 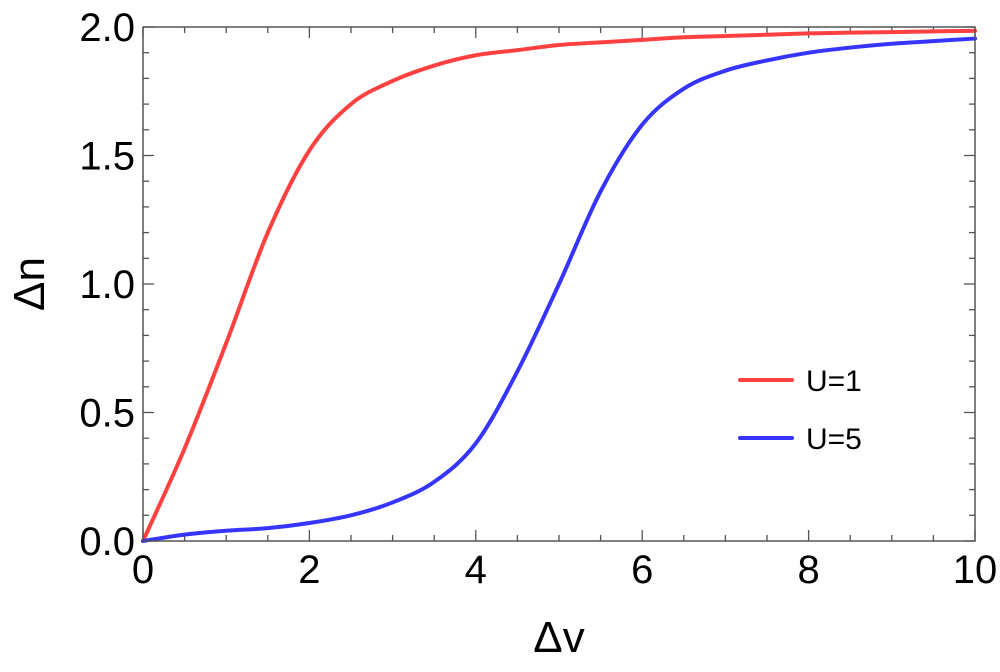 What do you see at coordinates (975, 570) in the screenshot?
I see `x-tick-label: 10` at bounding box center [975, 570].